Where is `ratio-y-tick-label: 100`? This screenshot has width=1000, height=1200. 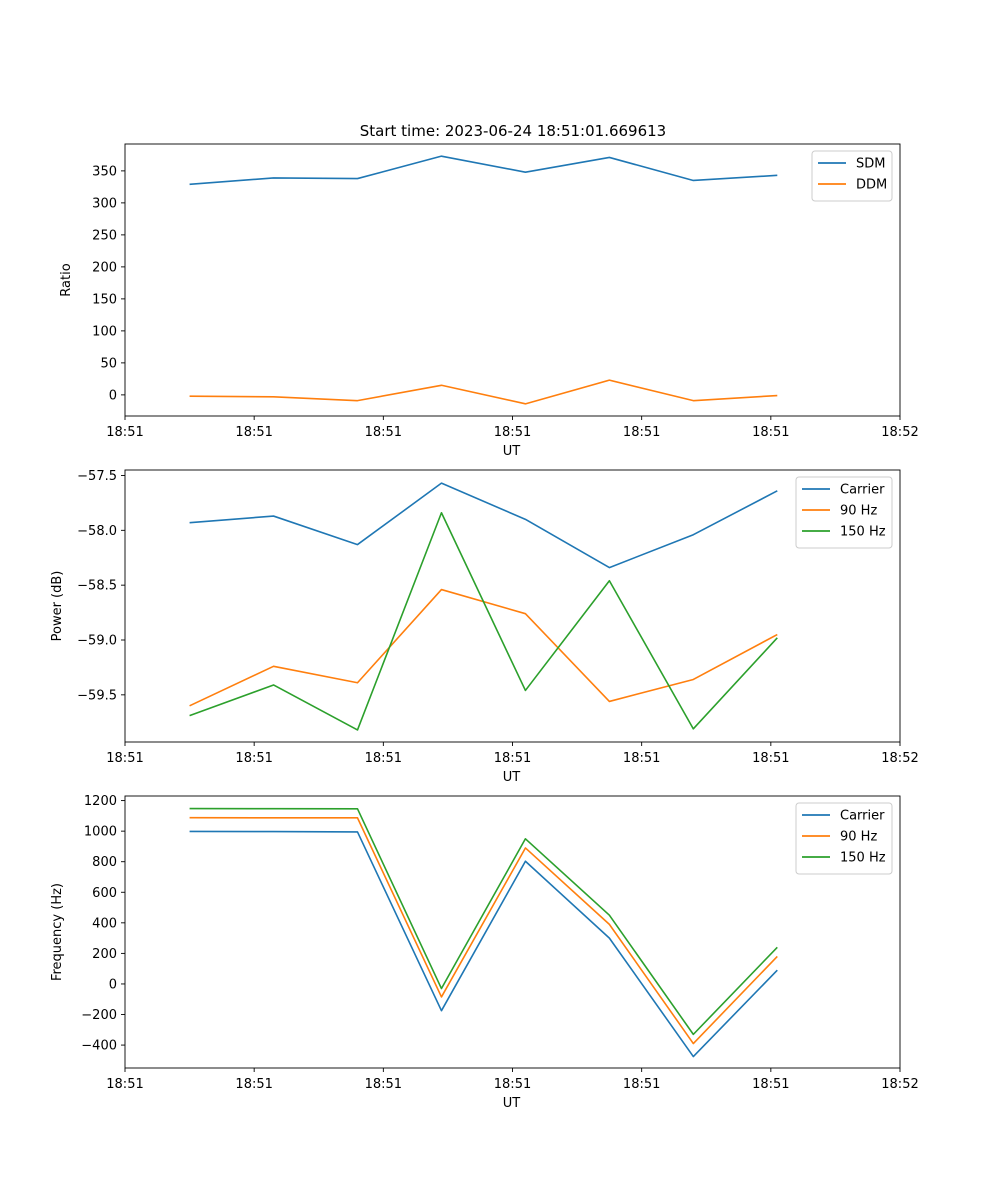
ratio-y-tick-label: 100 is located at coordinates (104, 331).